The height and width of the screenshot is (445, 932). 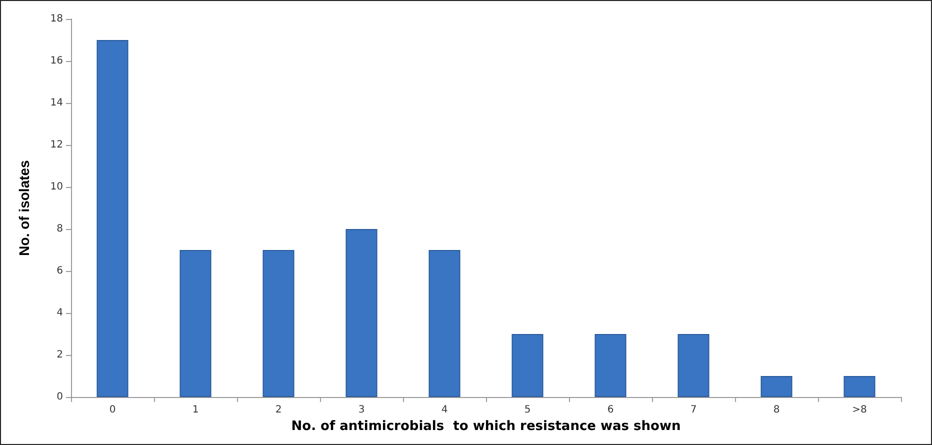 I want to click on y-tick-label: 6, so click(x=59, y=271).